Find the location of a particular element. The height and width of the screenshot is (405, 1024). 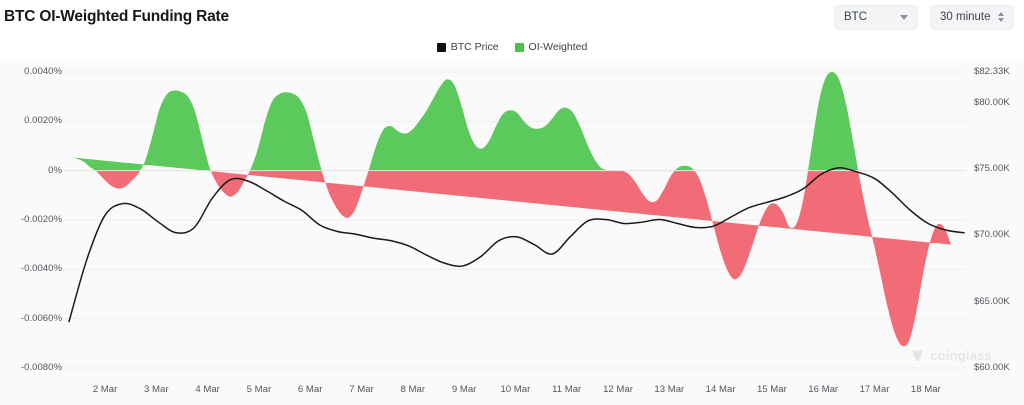

x-axis-tick: 7 Mar is located at coordinates (361, 389).